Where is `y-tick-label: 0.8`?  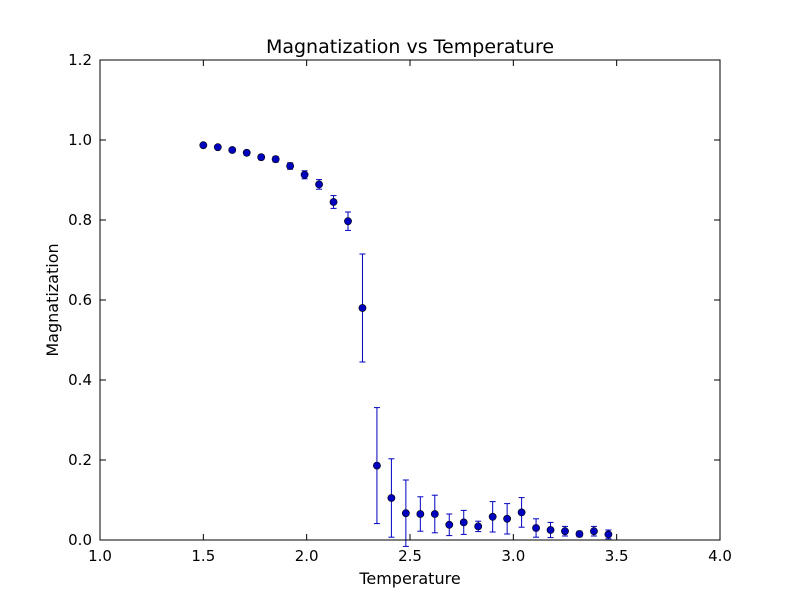 y-tick-label: 0.8 is located at coordinates (80, 220).